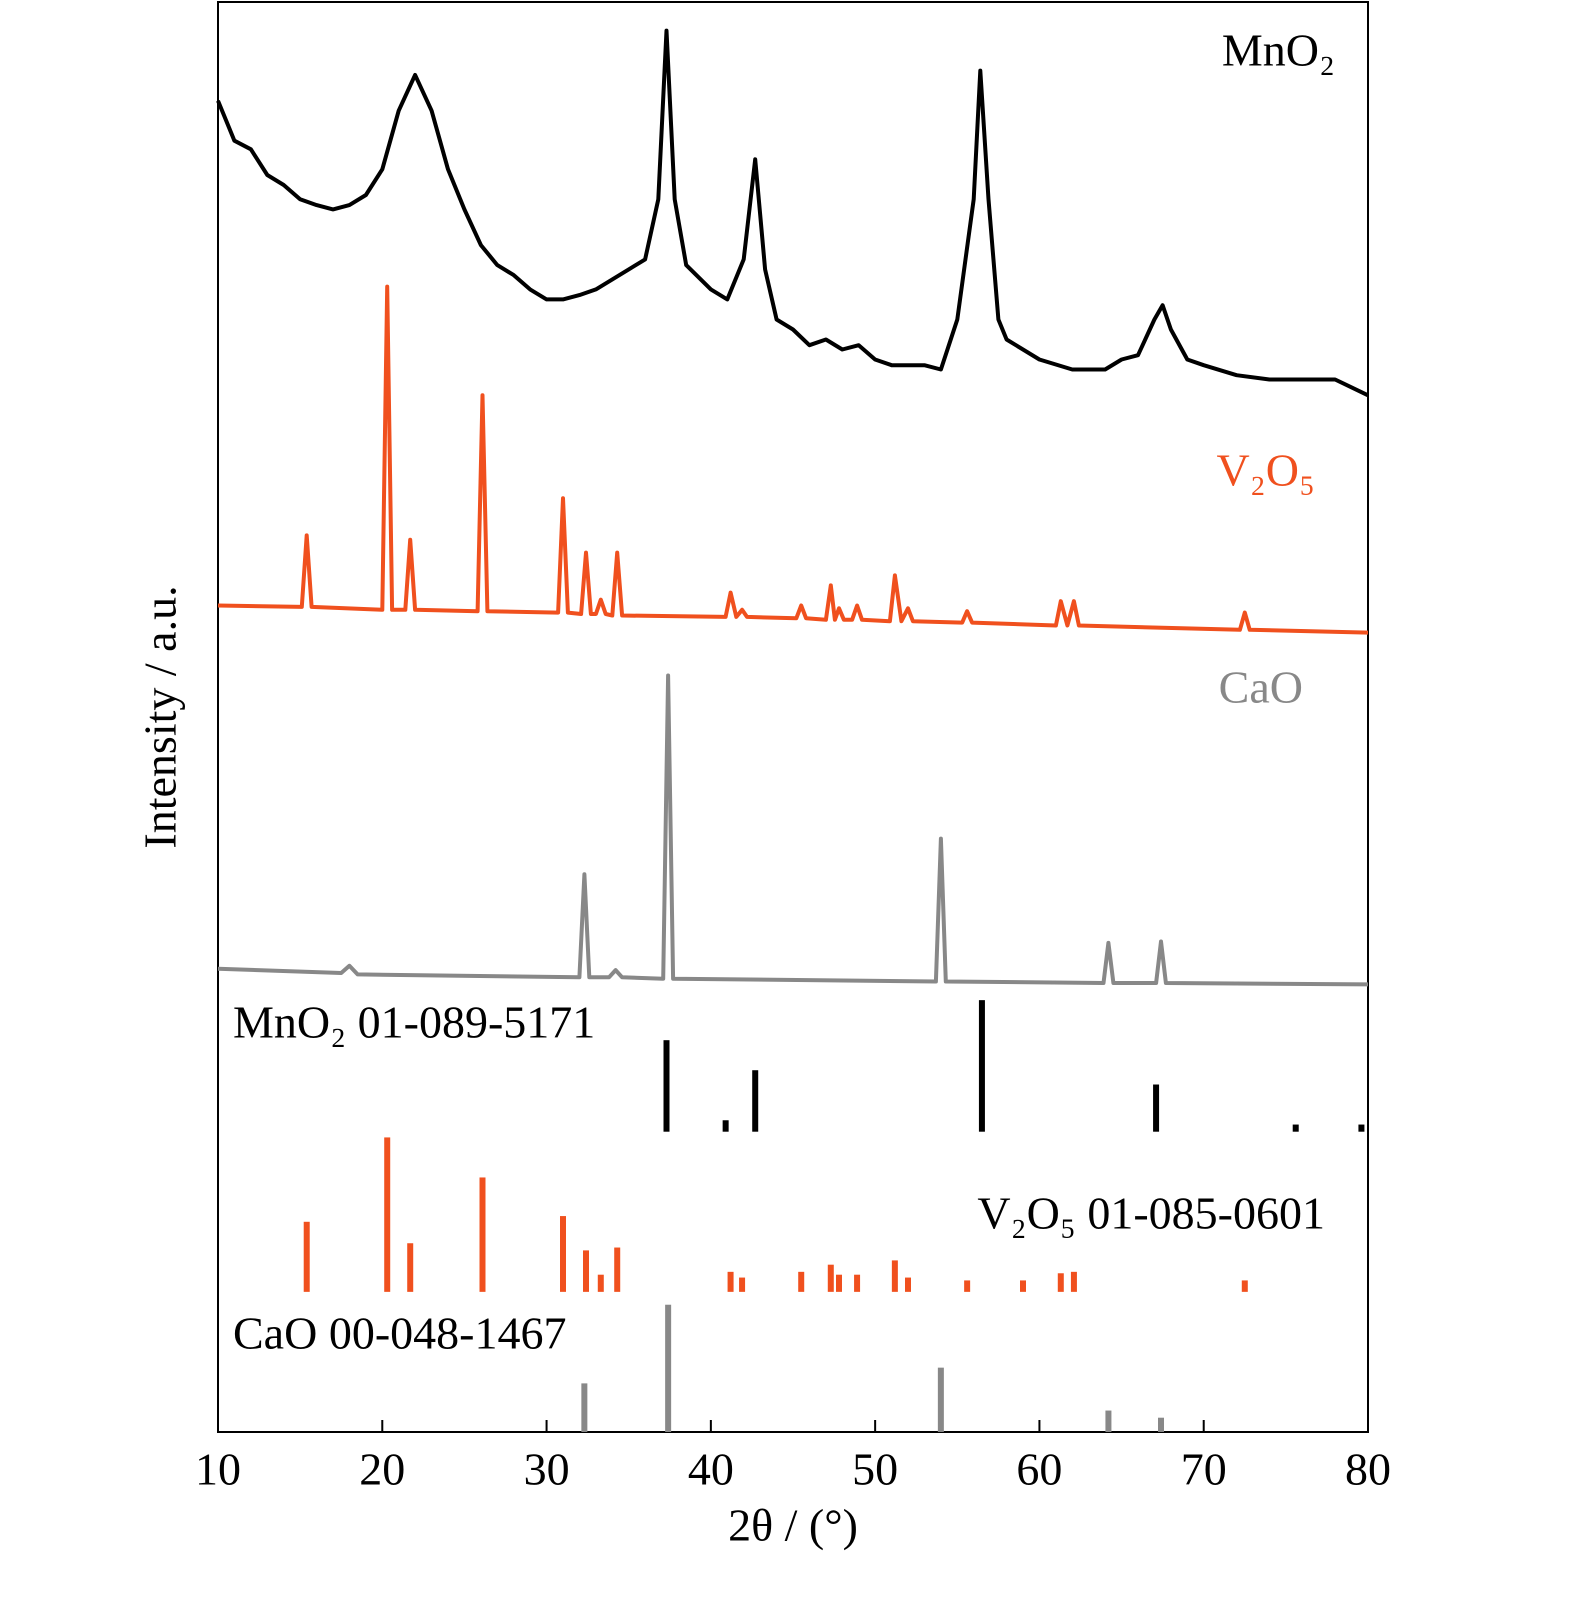 Image resolution: width=1575 pixels, height=1608 pixels. Describe the element at coordinates (1151, 1213) in the screenshot. I see `series-label: V₂O₅ 01-085-0601` at that location.